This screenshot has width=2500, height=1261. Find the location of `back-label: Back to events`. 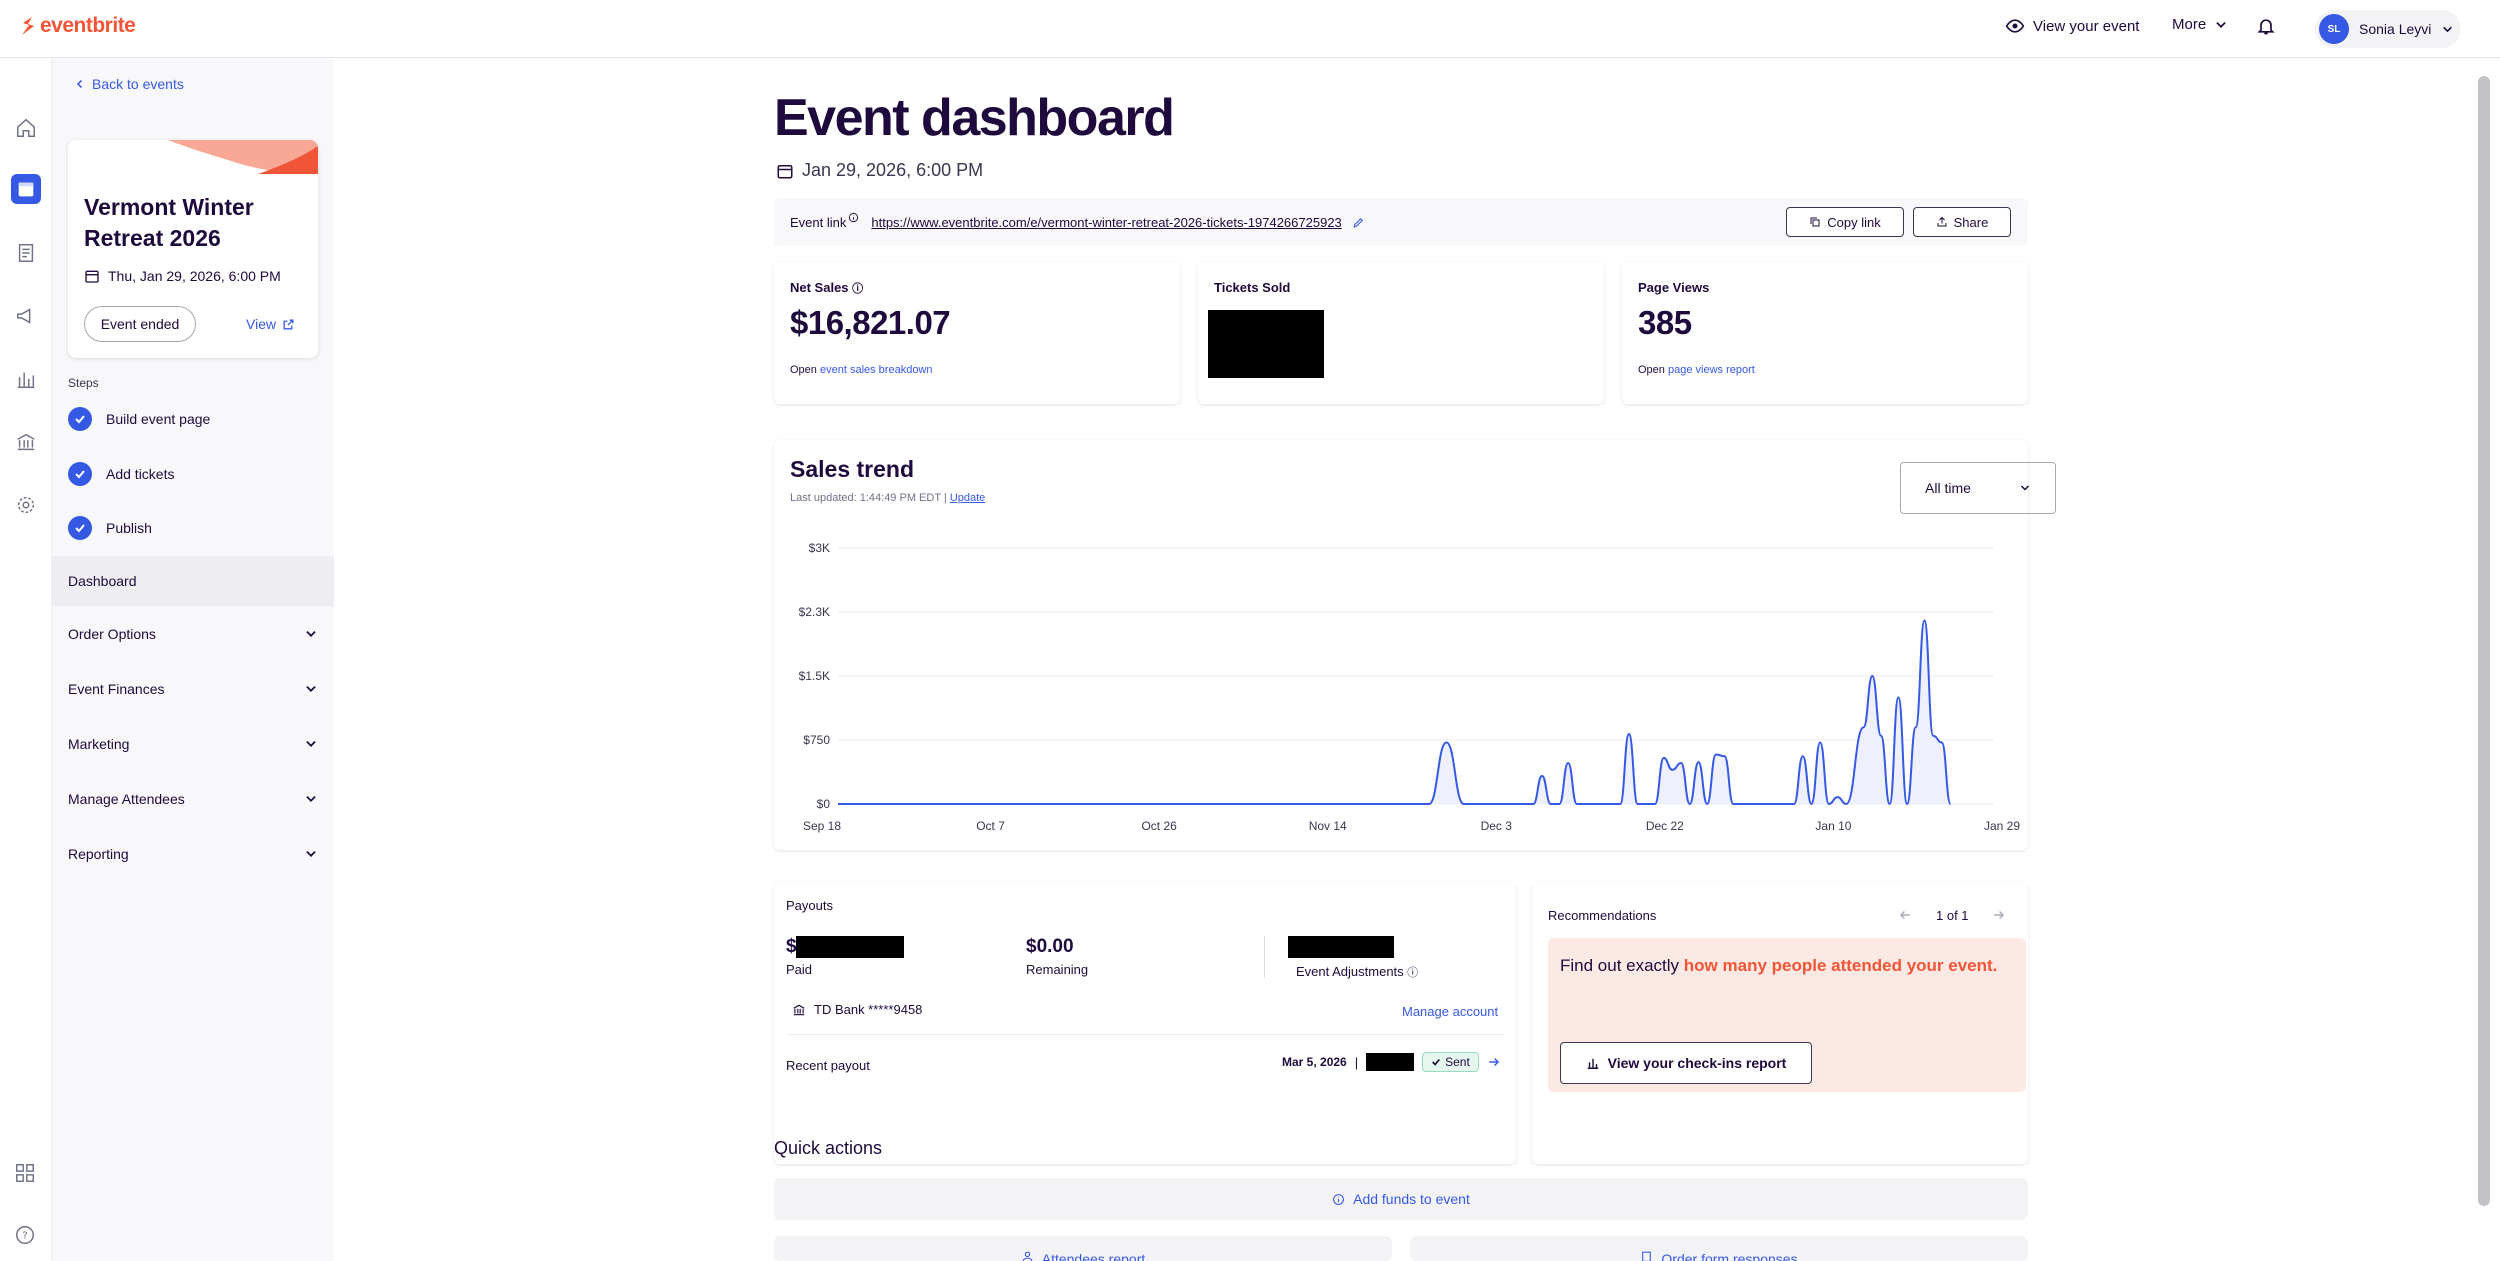

back-label: Back to events is located at coordinates (138, 84).